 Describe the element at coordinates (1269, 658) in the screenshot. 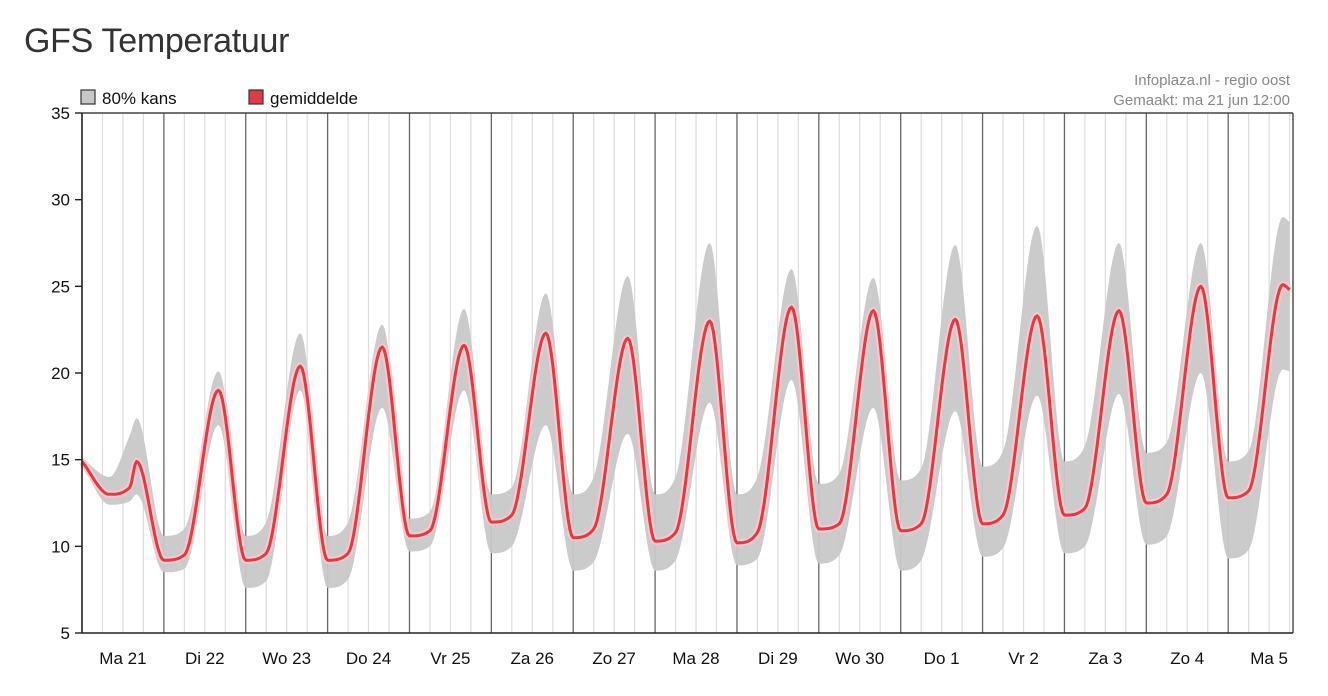

I see `x-day-label: Ma 5` at that location.